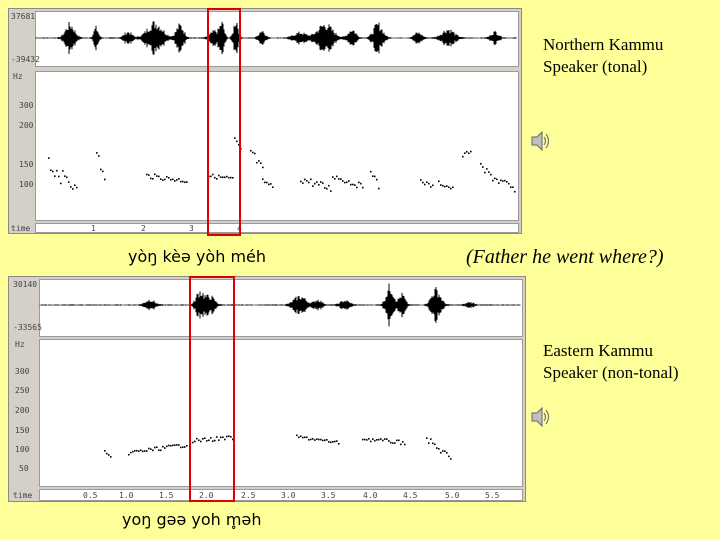  What do you see at coordinates (25, 284) in the screenshot?
I see `waveform-max-label: 30140` at bounding box center [25, 284].